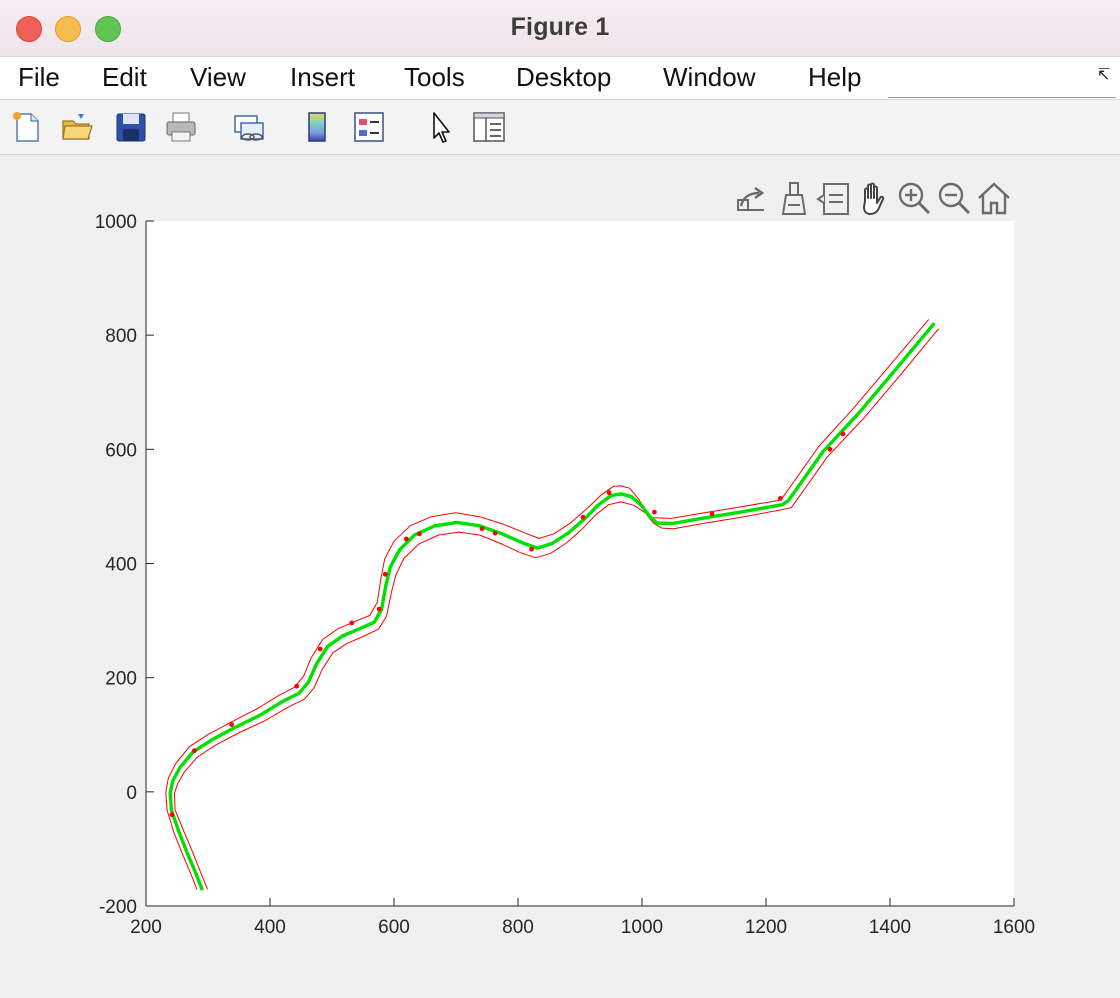 The image size is (1120, 998). What do you see at coordinates (1002, 97) in the screenshot?
I see `menu-divider` at bounding box center [1002, 97].